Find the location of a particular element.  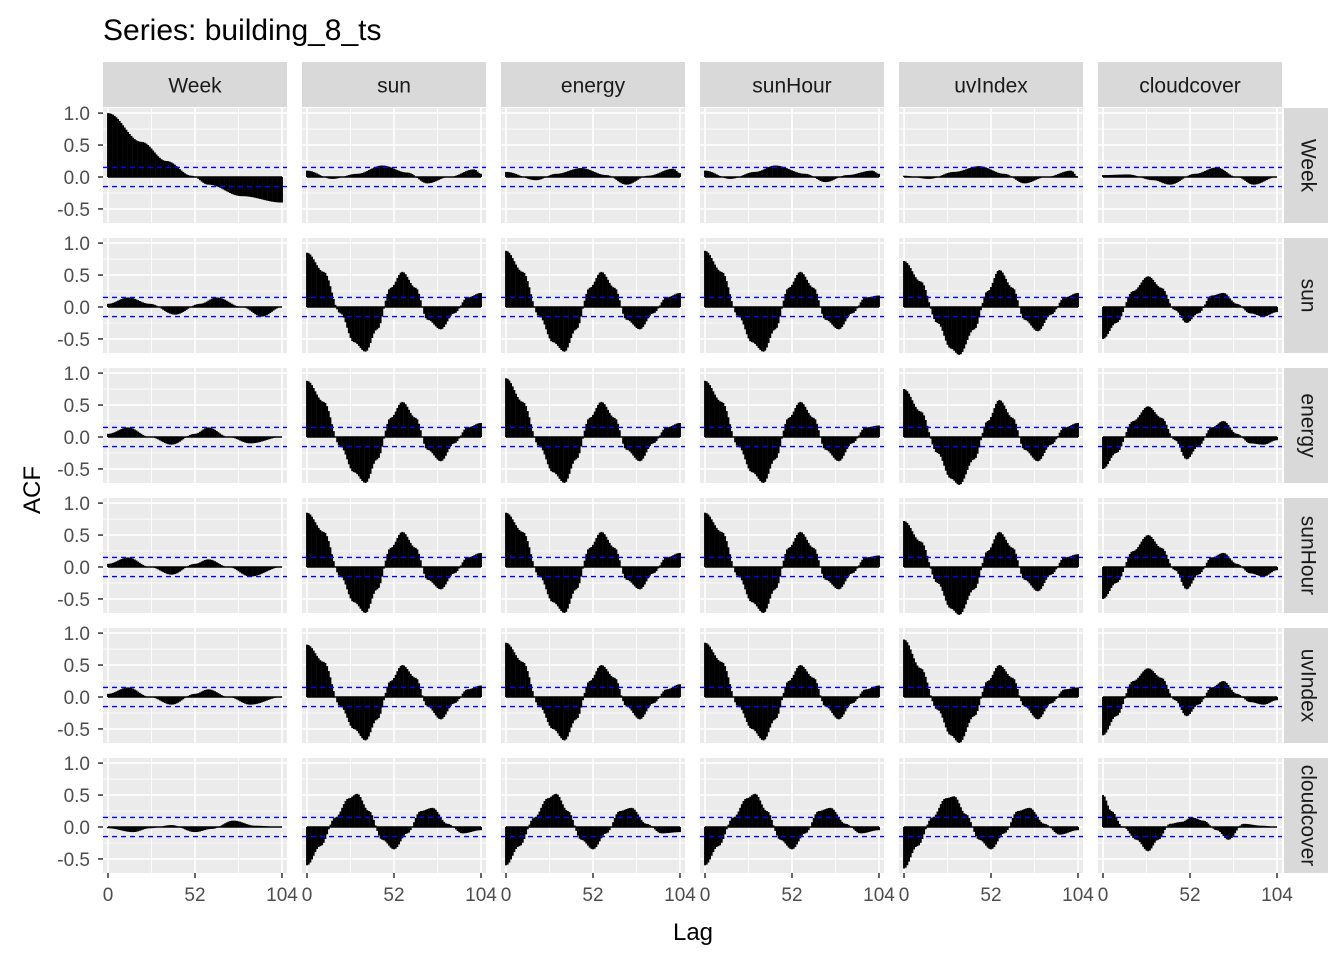

acf-panel-sunHour-sun is located at coordinates (394, 555).